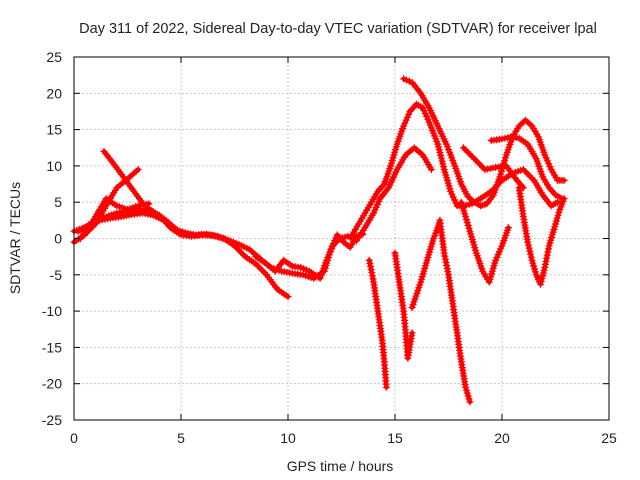 Image resolution: width=640 pixels, height=480 pixels. I want to click on x-tick-label: 0, so click(74, 438).